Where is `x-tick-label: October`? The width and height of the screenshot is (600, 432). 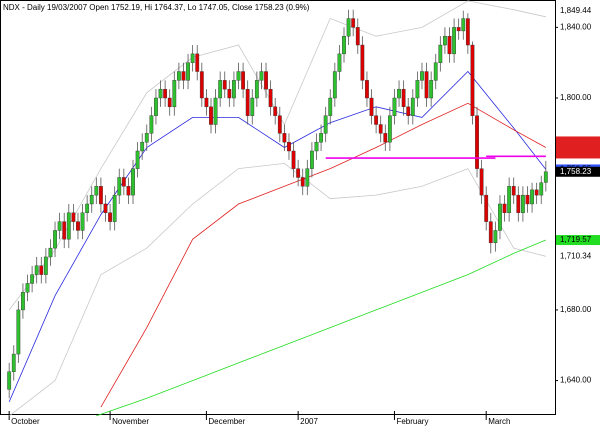 x-tick-label: October is located at coordinates (25, 421).